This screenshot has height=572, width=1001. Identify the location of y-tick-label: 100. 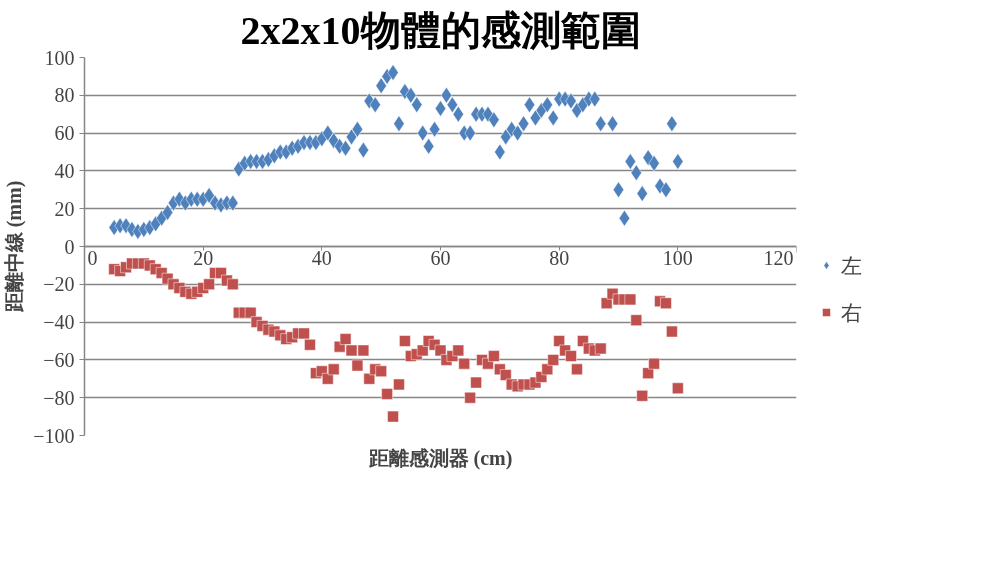
(59, 57).